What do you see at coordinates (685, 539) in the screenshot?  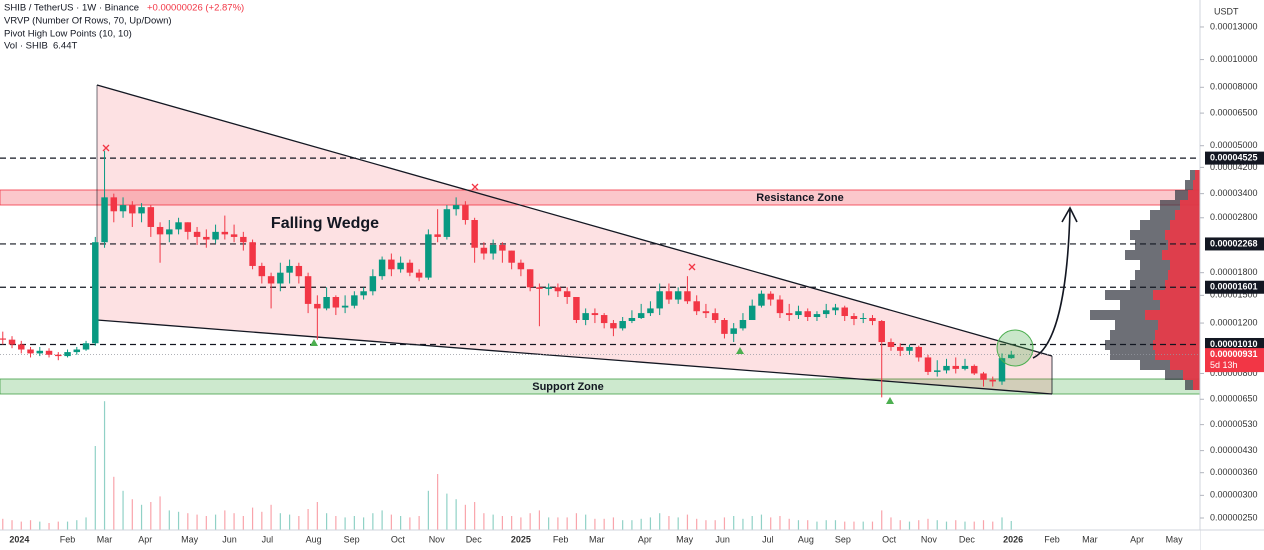 I see `x-tick-label: May` at bounding box center [685, 539].